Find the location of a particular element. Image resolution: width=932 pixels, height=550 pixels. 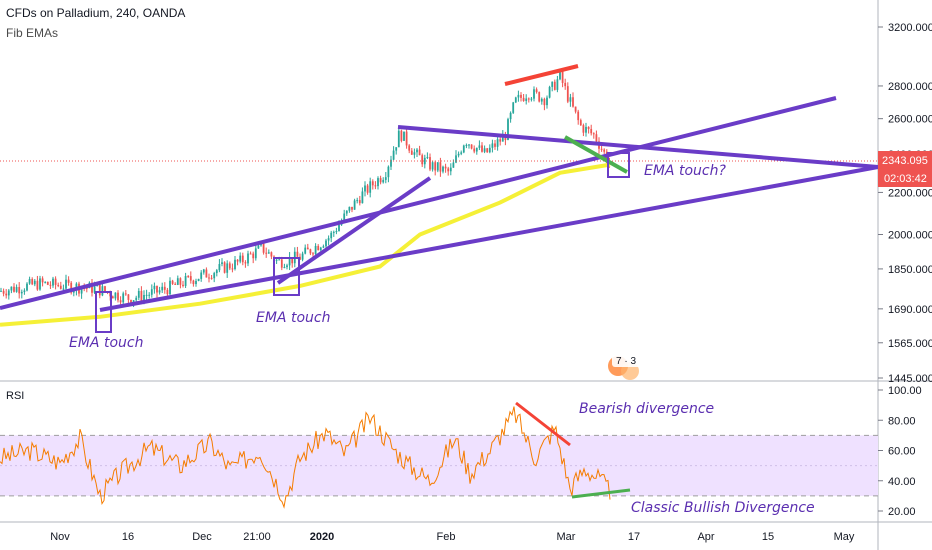

support-trendline is located at coordinates (354, 230).